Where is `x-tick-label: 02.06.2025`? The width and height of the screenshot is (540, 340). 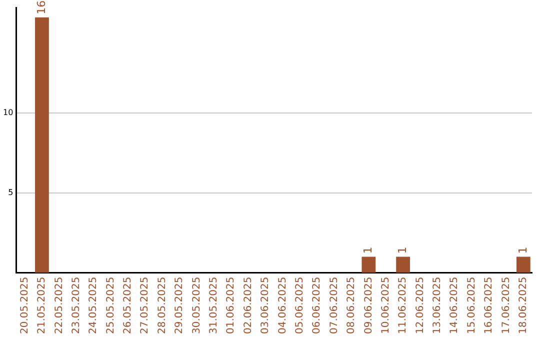
x-tick-label: 02.06.2025 is located at coordinates (248, 305).